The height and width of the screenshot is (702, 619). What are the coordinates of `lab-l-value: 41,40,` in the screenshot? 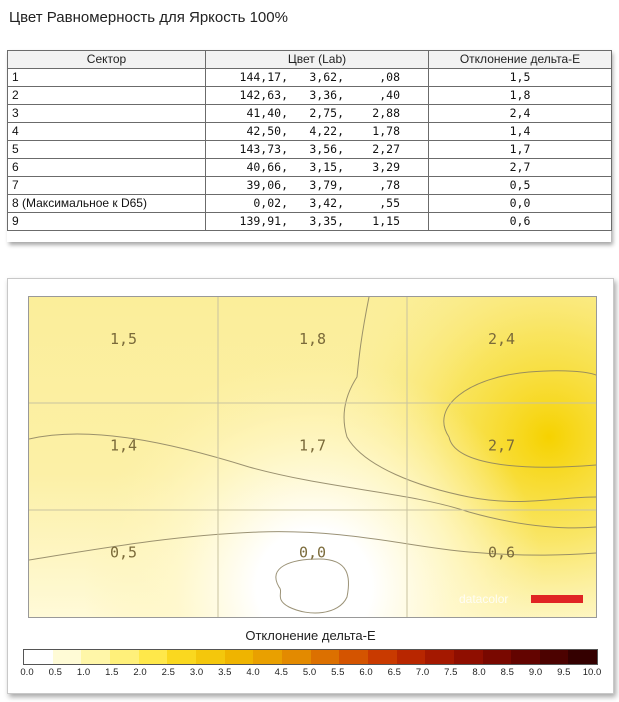 It's located at (267, 113).